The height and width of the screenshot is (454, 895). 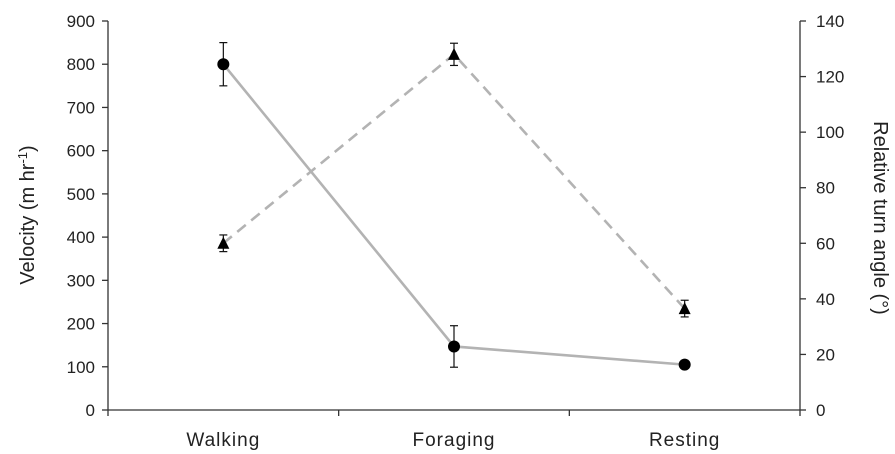 What do you see at coordinates (880, 218) in the screenshot?
I see `y-right-axis-title: Relative turn angle (°)` at bounding box center [880, 218].